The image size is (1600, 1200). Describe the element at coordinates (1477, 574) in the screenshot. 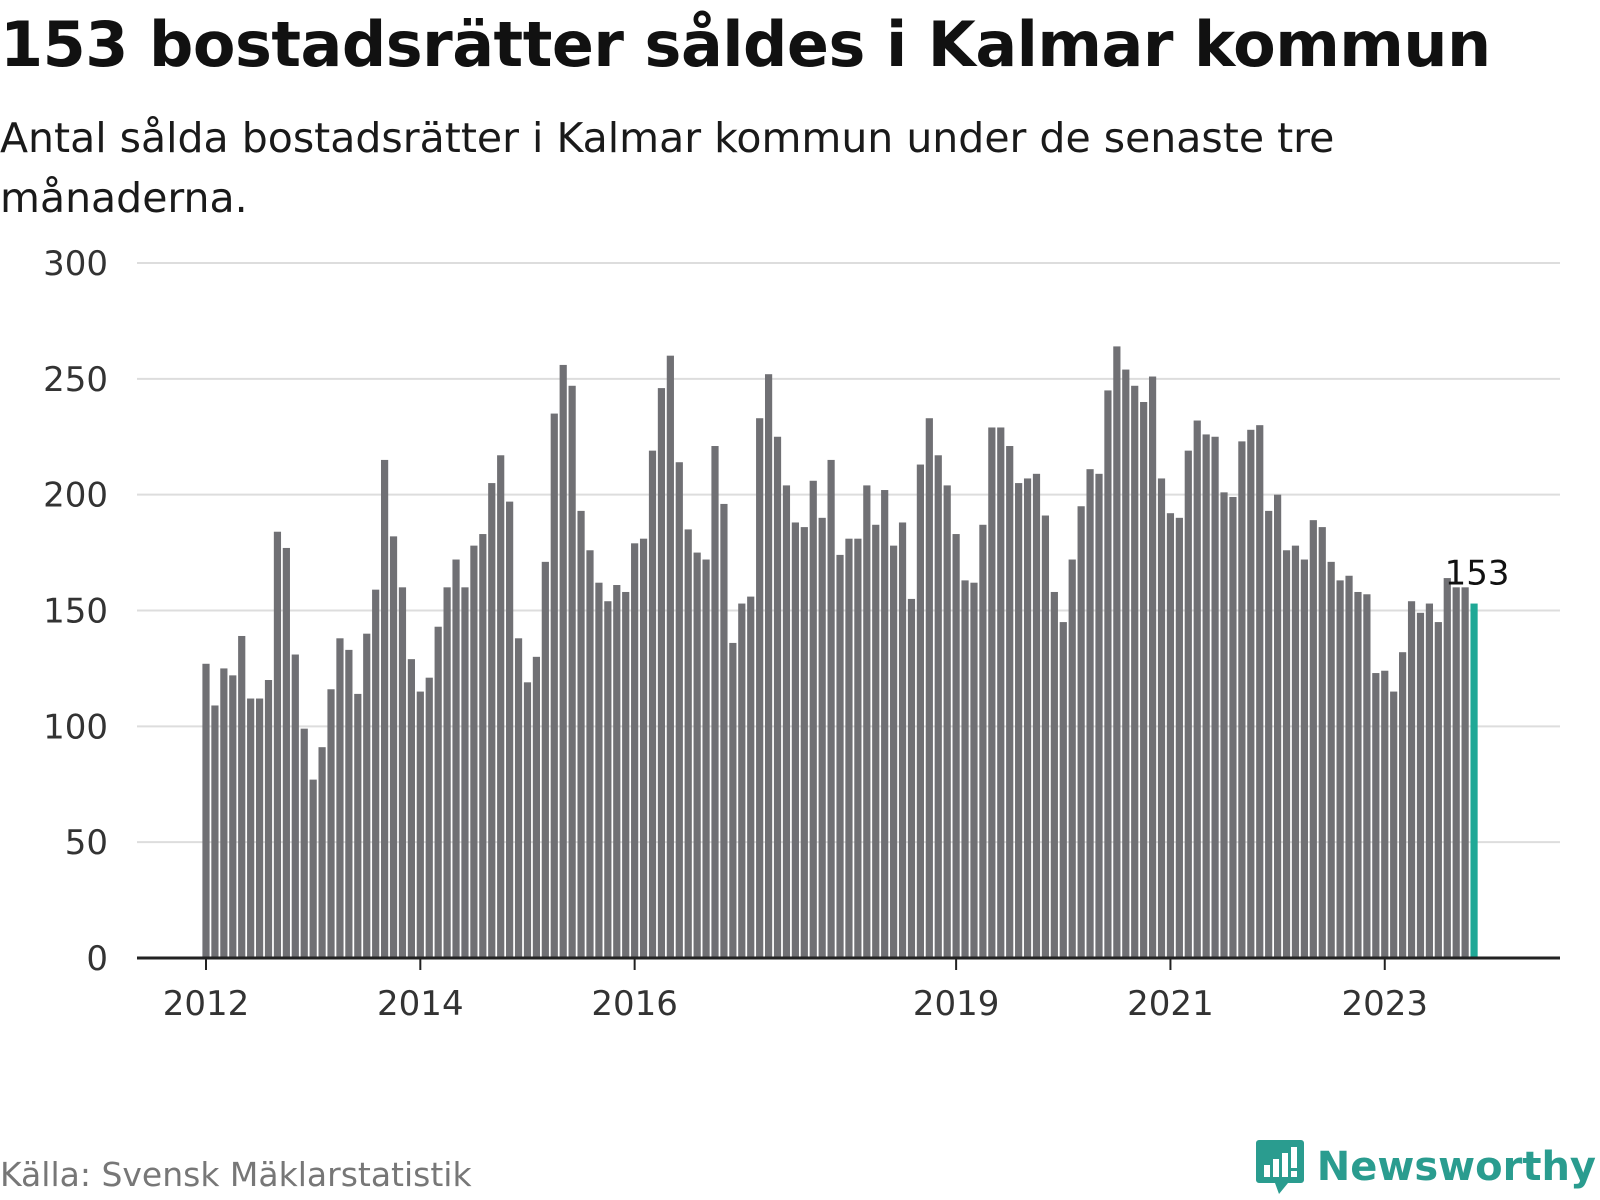

I see `last-value-label: 153` at that location.